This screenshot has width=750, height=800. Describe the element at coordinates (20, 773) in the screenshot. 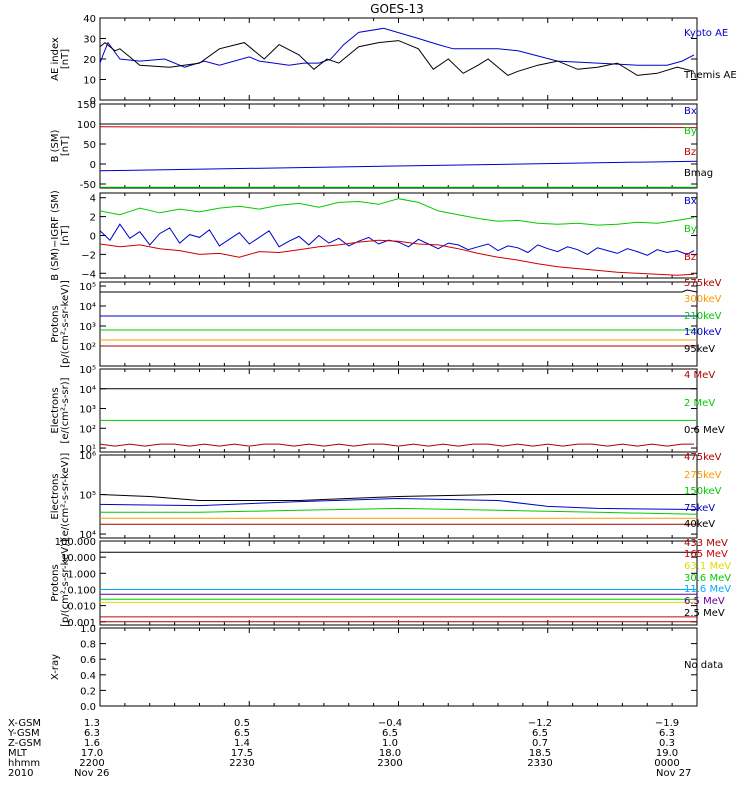

I see `footer-row-label: 2010` at that location.